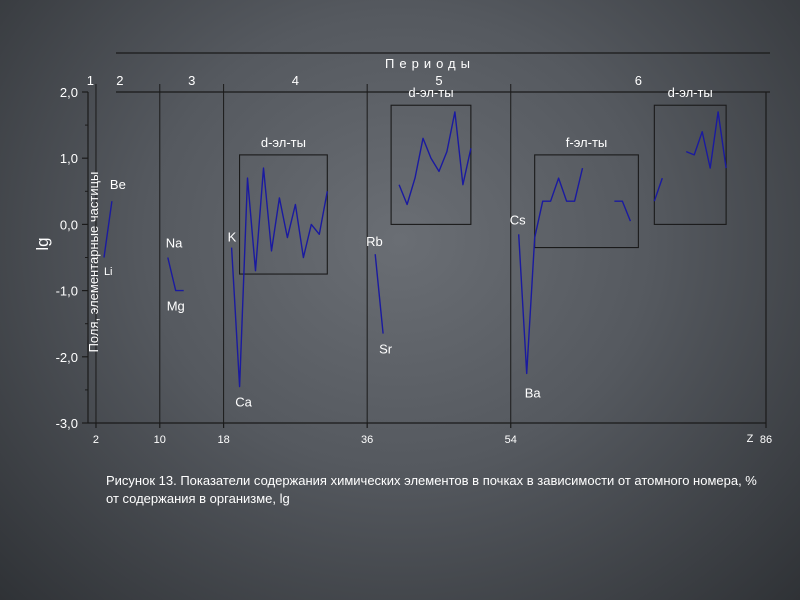 Image resolution: width=800 pixels, height=600 pixels. I want to click on element-label: Mg, so click(176, 306).